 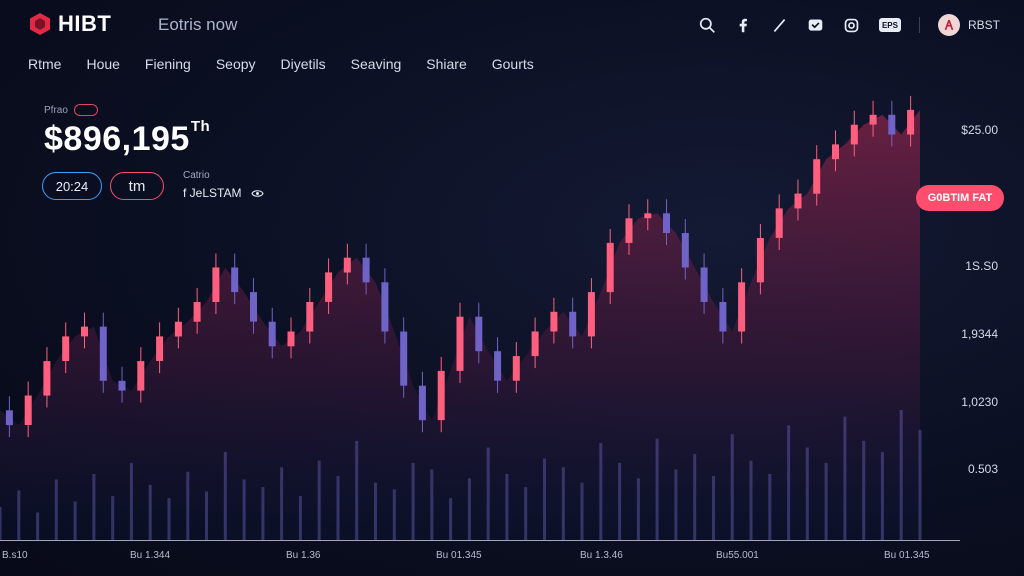 What do you see at coordinates (744, 25) in the screenshot?
I see `facebook-icon` at bounding box center [744, 25].